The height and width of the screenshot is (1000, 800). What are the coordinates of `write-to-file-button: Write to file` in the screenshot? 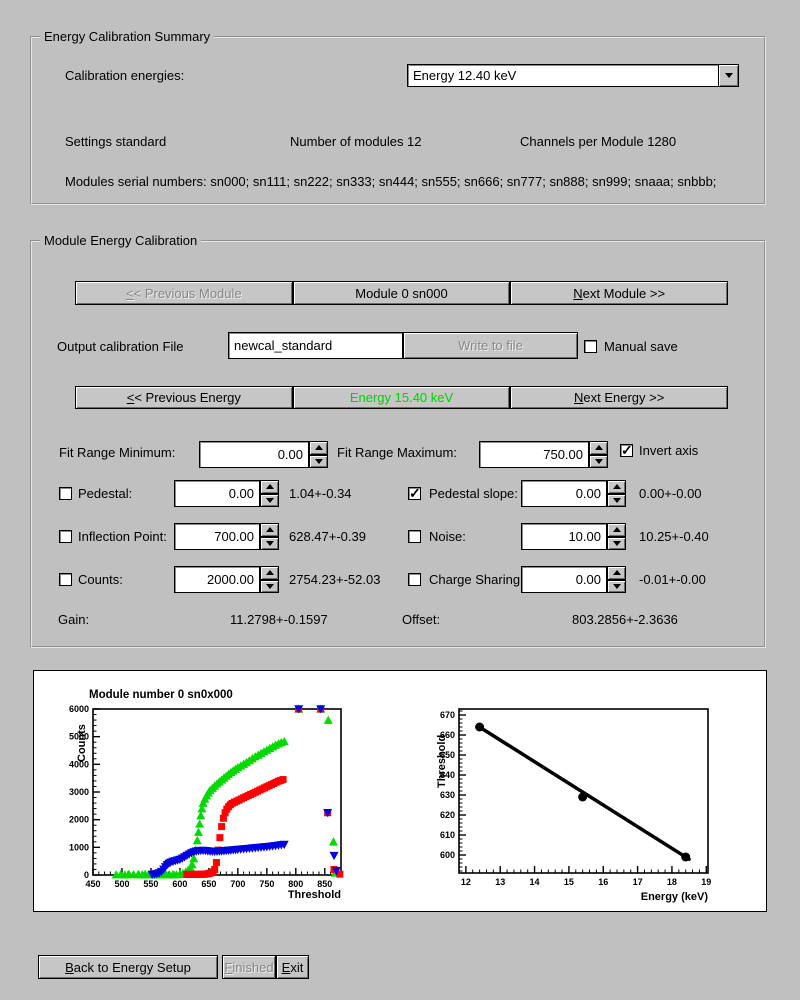 It's located at (490, 345).